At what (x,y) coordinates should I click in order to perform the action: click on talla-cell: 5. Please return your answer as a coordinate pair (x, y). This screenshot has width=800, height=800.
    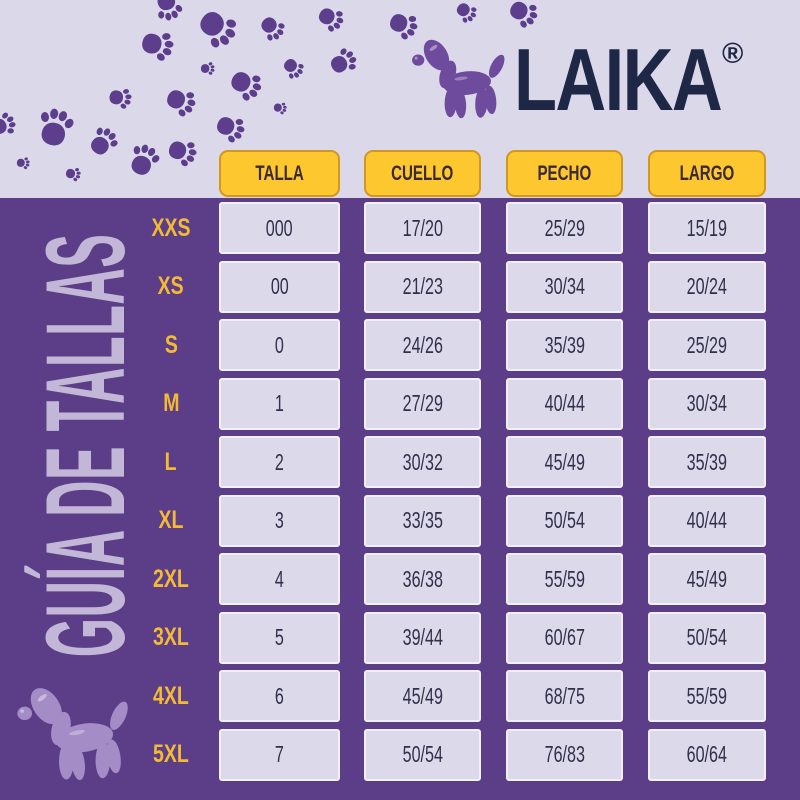
    Looking at the image, I should click on (279, 637).